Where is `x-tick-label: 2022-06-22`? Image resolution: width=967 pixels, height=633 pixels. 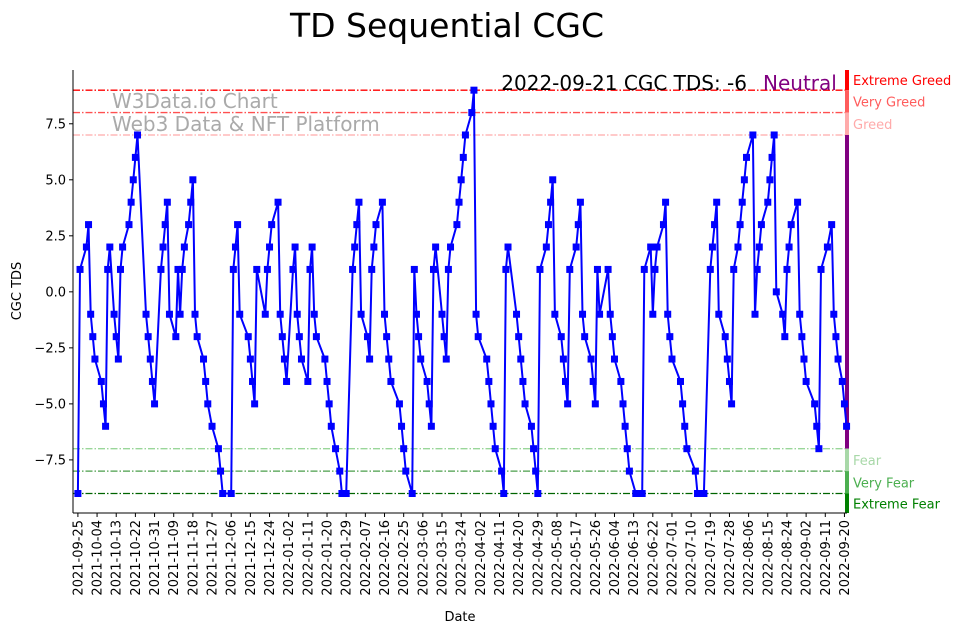 x-tick-label: 2022-06-22 is located at coordinates (653, 558).